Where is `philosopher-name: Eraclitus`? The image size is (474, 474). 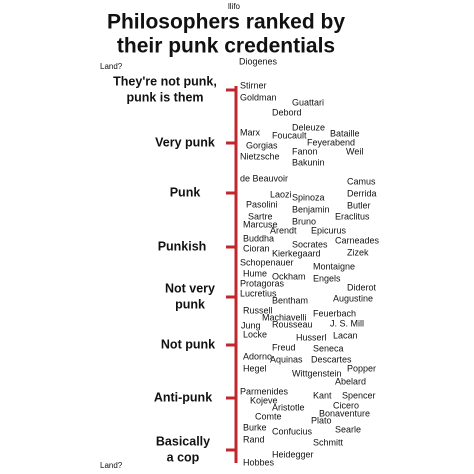 philosopher-name: Eraclitus is located at coordinates (352, 216).